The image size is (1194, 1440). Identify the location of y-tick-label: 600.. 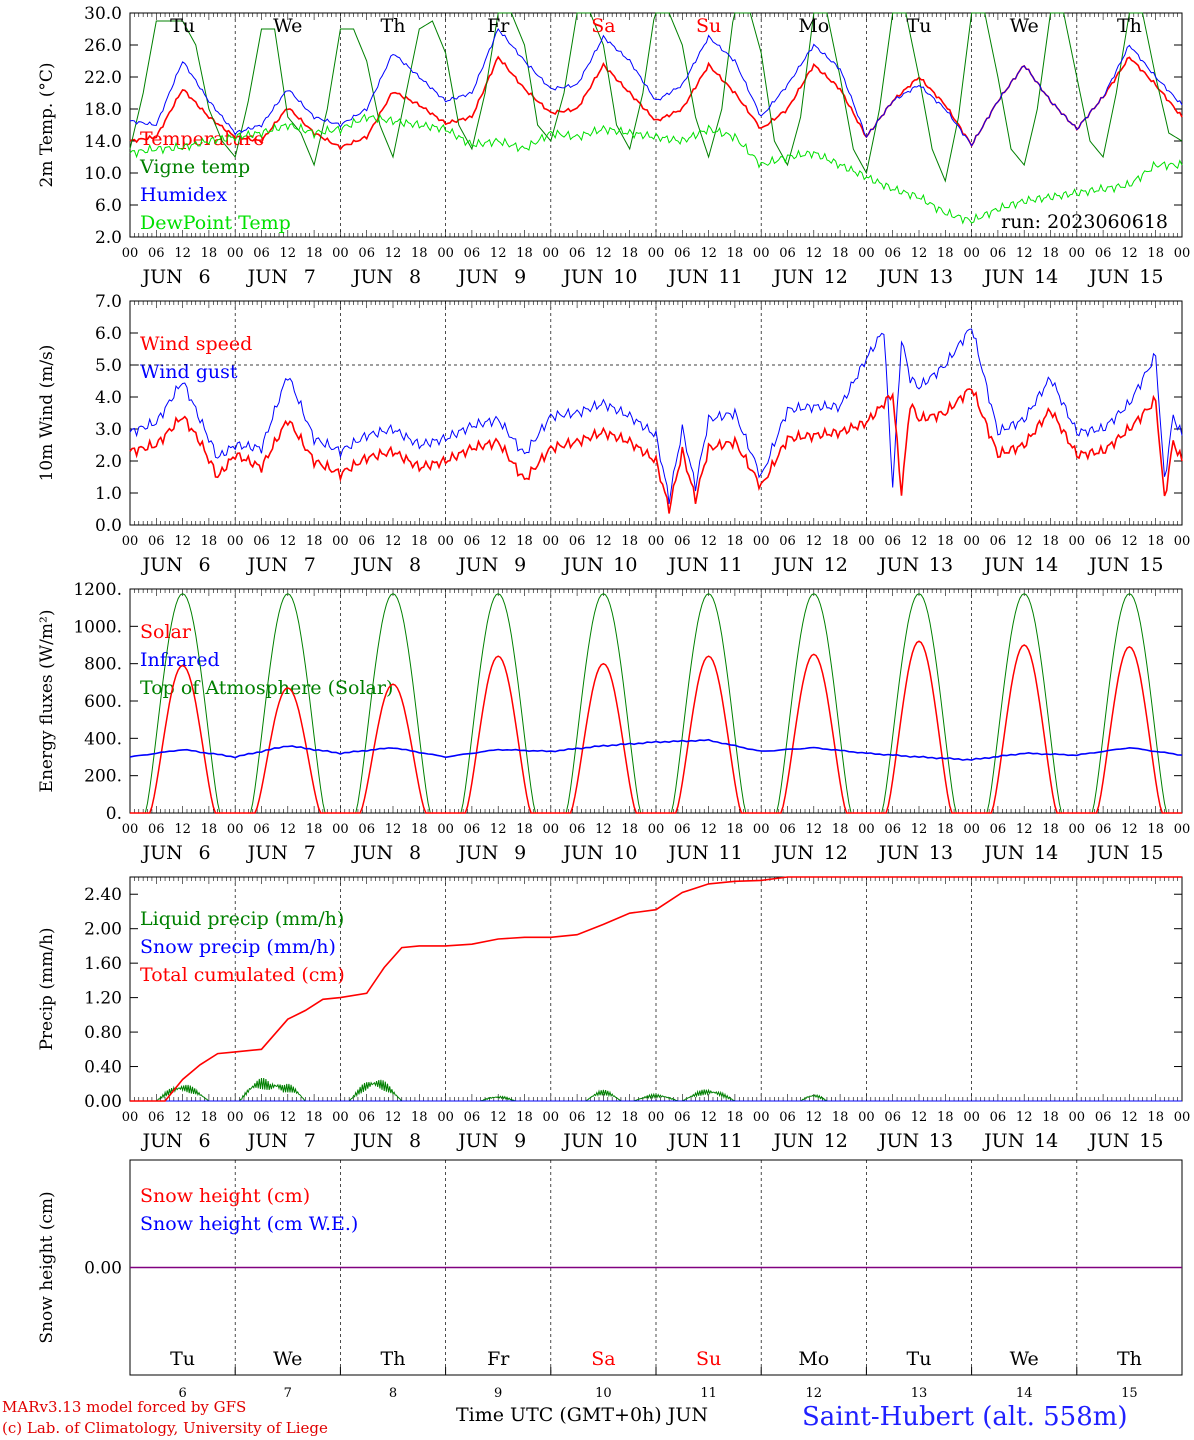
(103, 702).